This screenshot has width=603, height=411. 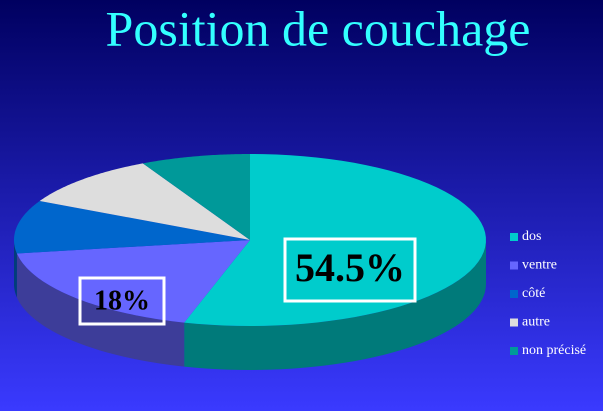 I want to click on legend-label: dos, so click(x=531, y=236).